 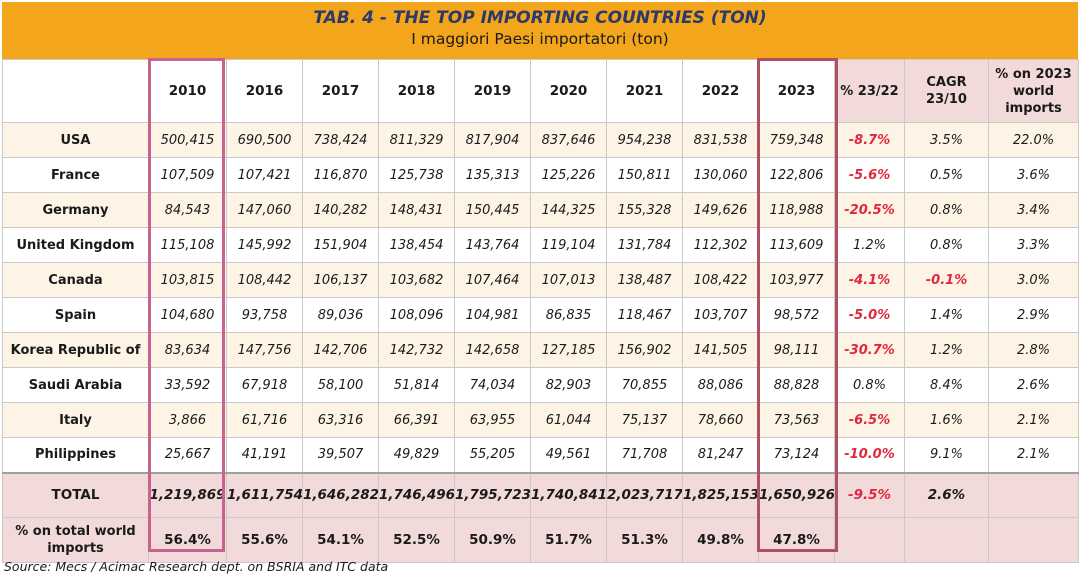 I want to click on pct-change-cell: -10.0%, so click(x=869, y=455).